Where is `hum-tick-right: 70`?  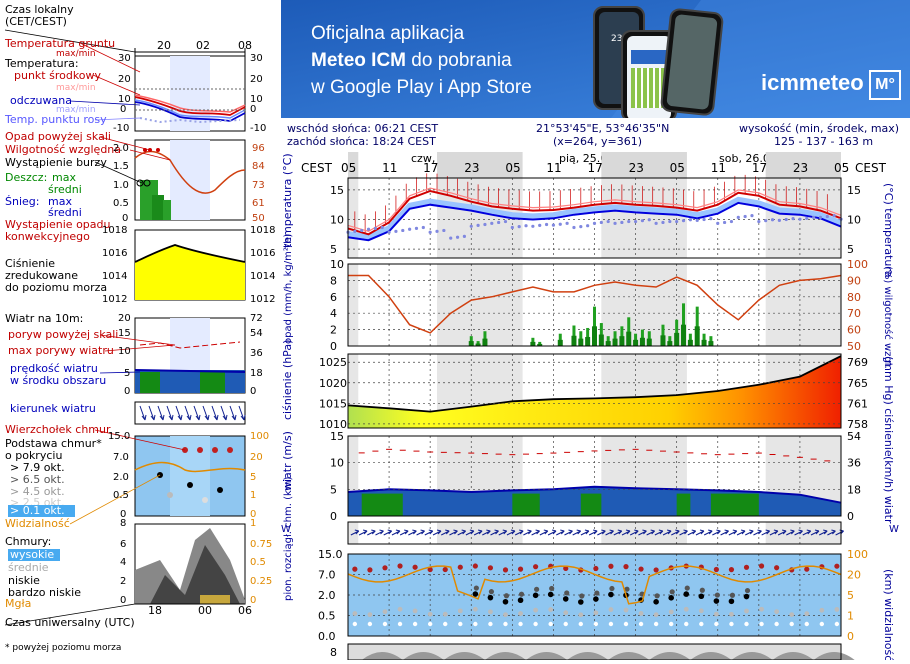 hum-tick-right: 70 is located at coordinates (854, 313).